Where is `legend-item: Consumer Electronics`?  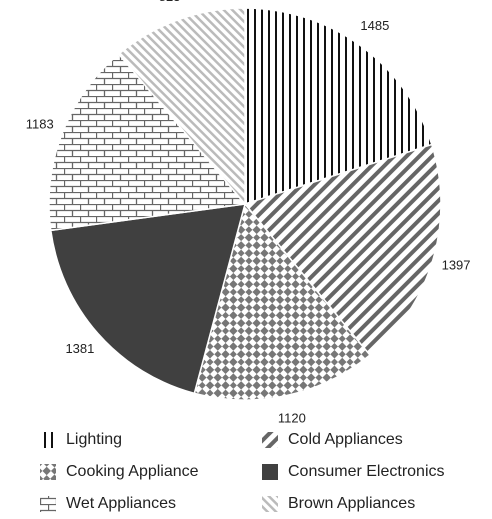 legend-item: Consumer Electronics is located at coordinates (353, 471).